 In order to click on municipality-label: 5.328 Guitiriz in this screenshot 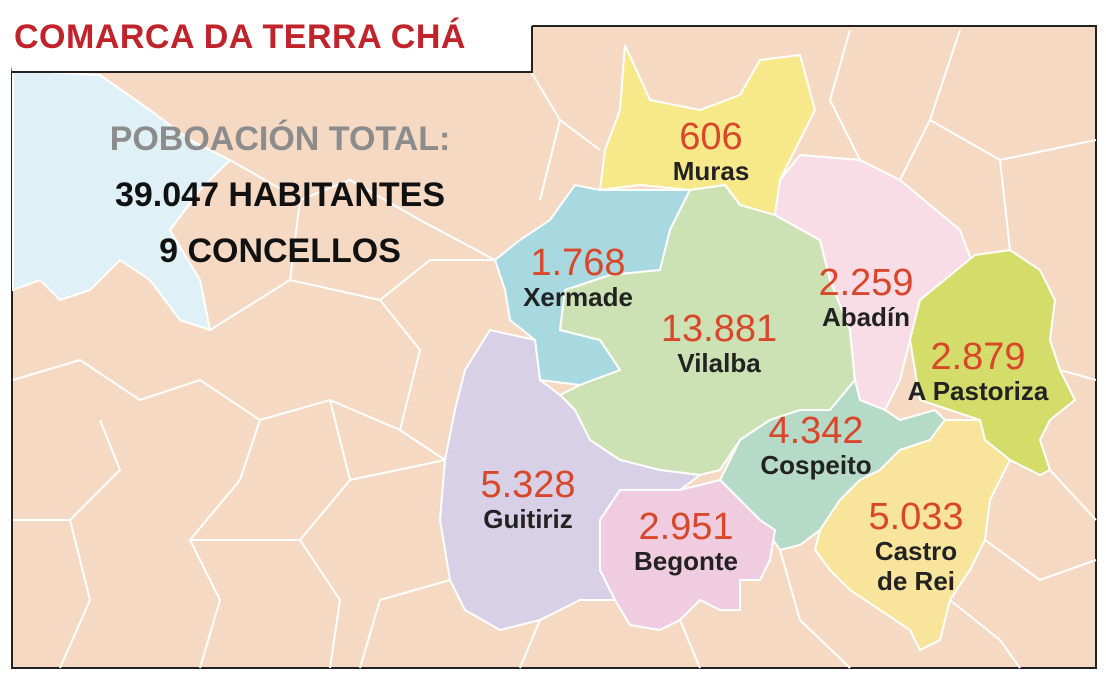, I will do `click(527, 500)`.